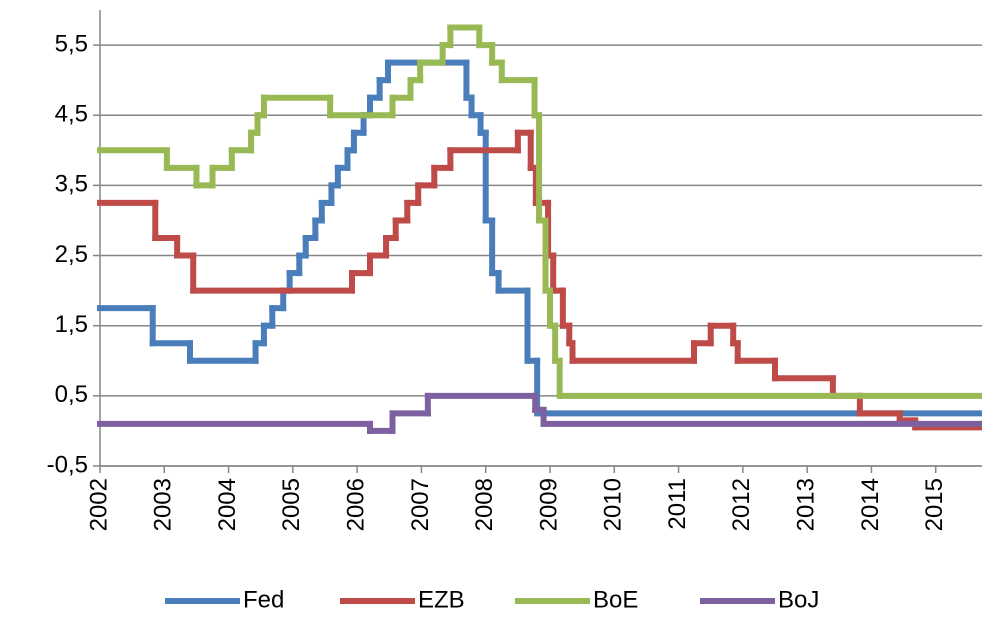 This screenshot has height=617, width=982. Describe the element at coordinates (71, 394) in the screenshot. I see `y-tick-label: 0,5` at that location.